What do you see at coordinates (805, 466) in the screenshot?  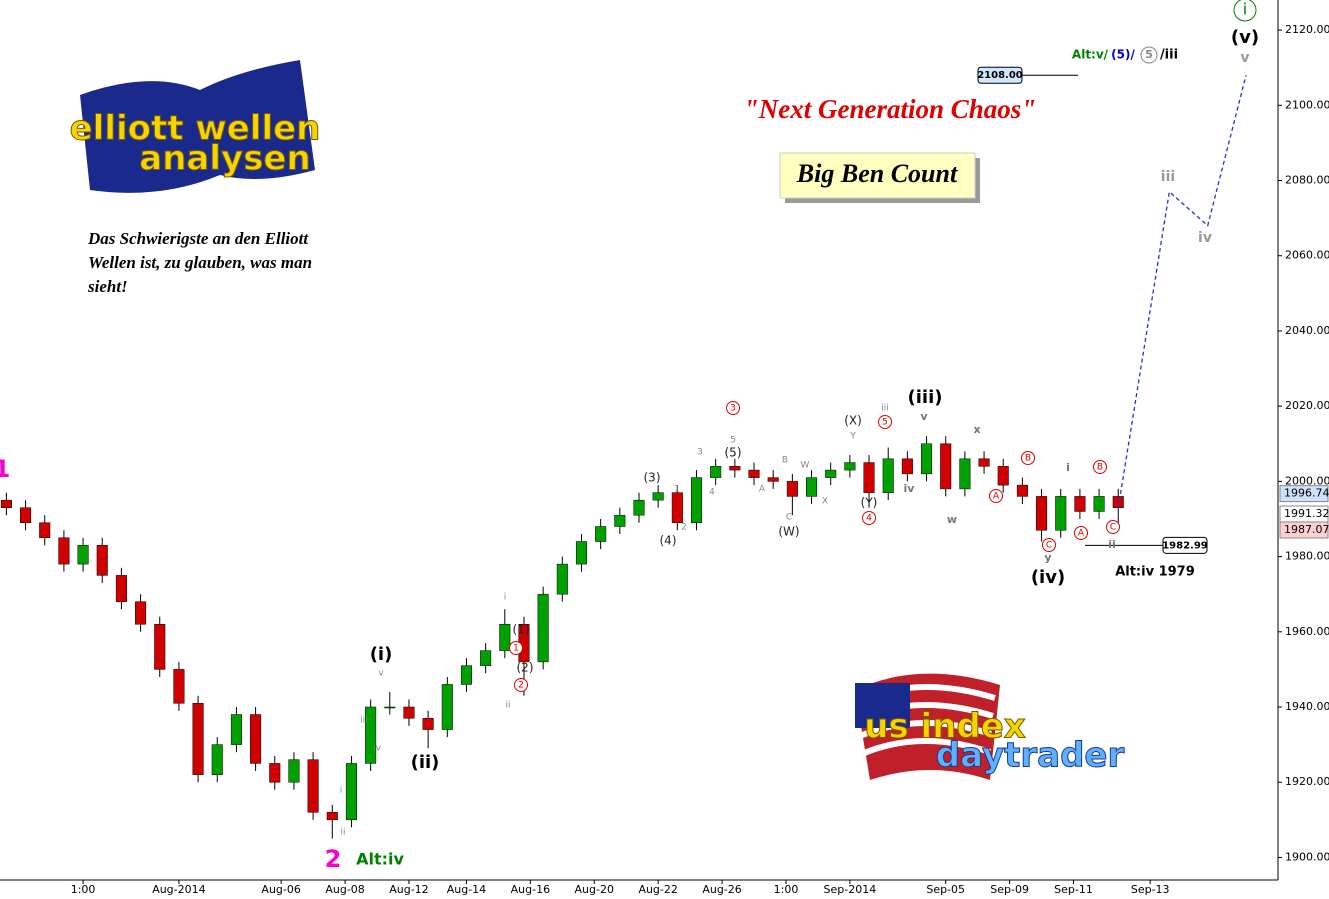 I see `wave-label: W` at bounding box center [805, 466].